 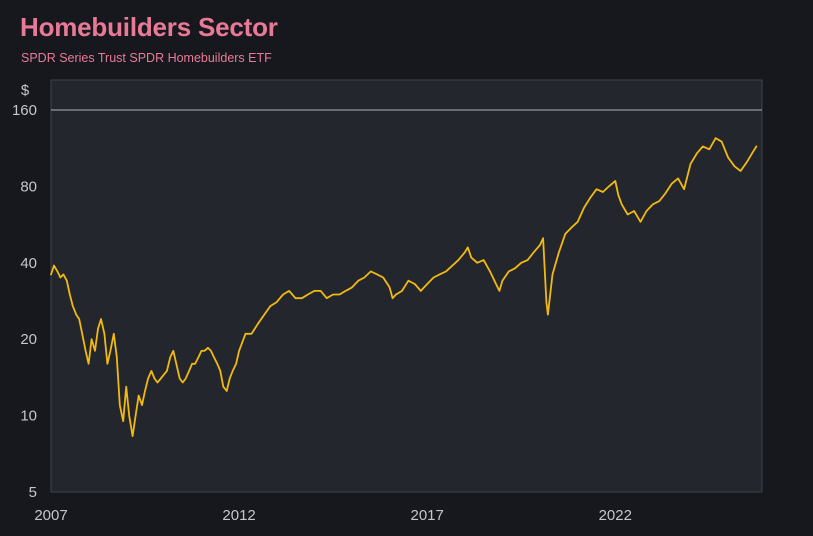 What do you see at coordinates (24, 110) in the screenshot?
I see `y-tick-label-160: 160` at bounding box center [24, 110].